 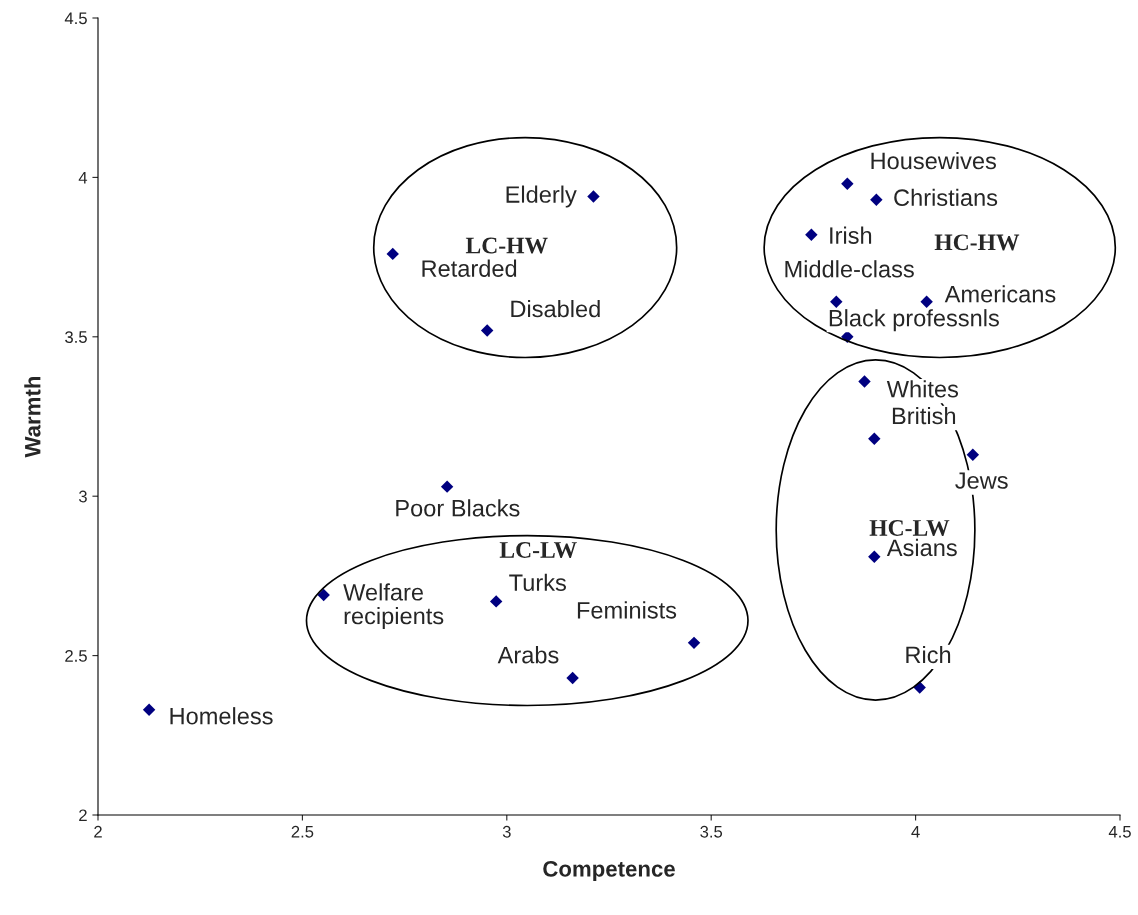 I want to click on annotation: Turks, so click(x=537, y=582).